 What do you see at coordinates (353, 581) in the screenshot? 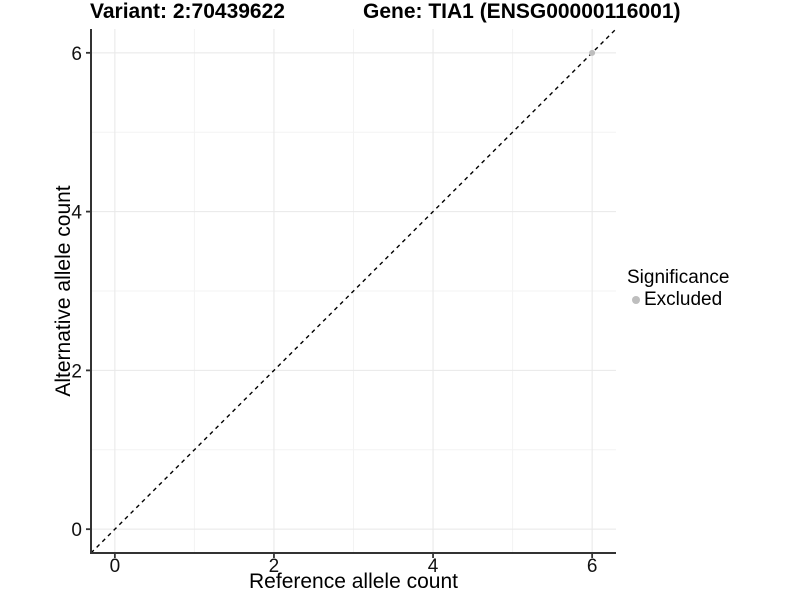
I see `x-axis-title: Reference allele count` at bounding box center [353, 581].